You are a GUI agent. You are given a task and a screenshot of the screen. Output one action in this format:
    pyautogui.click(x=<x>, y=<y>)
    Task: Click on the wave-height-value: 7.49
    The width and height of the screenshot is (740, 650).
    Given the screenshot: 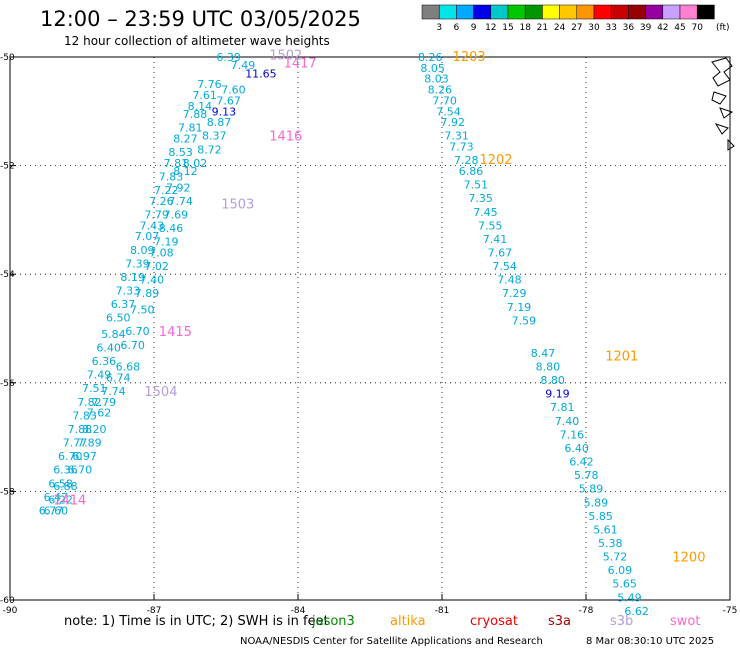 What is the action you would take?
    pyautogui.click(x=243, y=65)
    